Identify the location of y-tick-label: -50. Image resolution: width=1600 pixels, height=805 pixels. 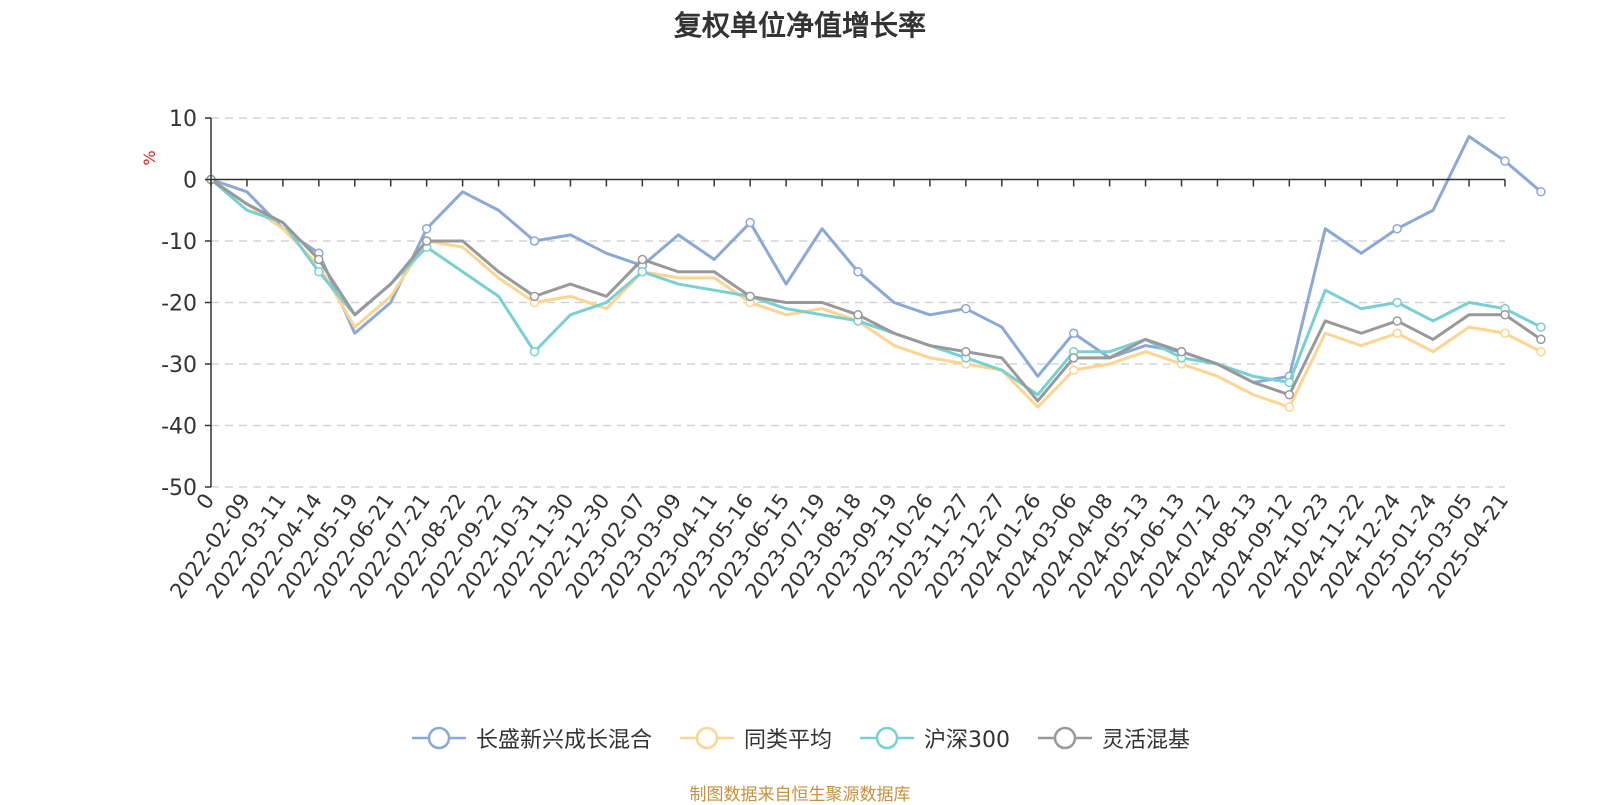
(179, 488).